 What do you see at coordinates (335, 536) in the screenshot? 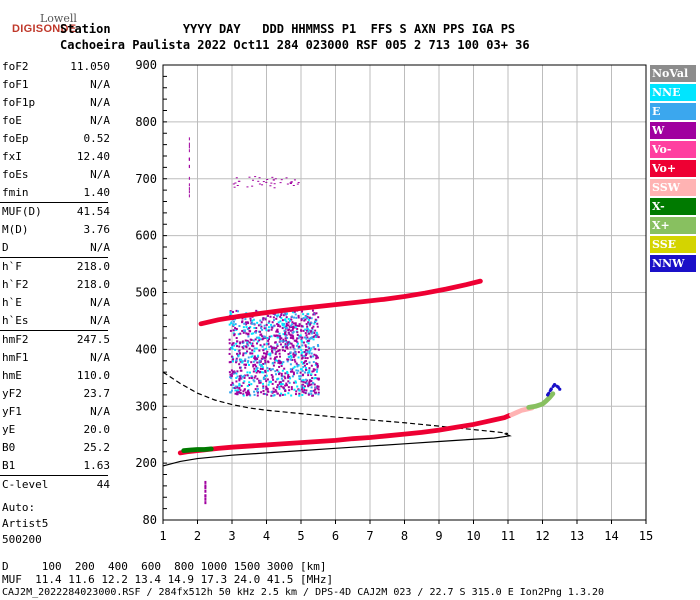
I see `tick-label-x: 6` at bounding box center [335, 536].